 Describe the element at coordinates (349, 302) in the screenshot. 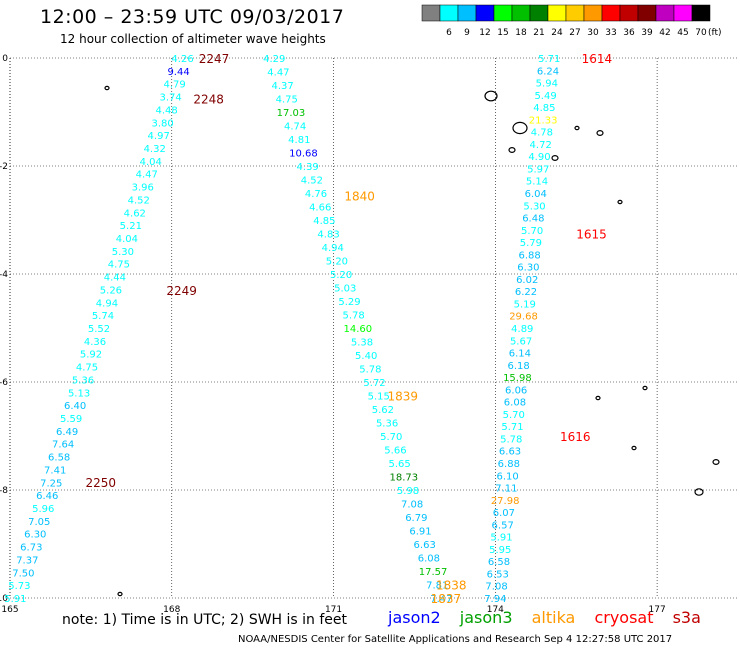

I see `wave-height-value: 5.29` at that location.